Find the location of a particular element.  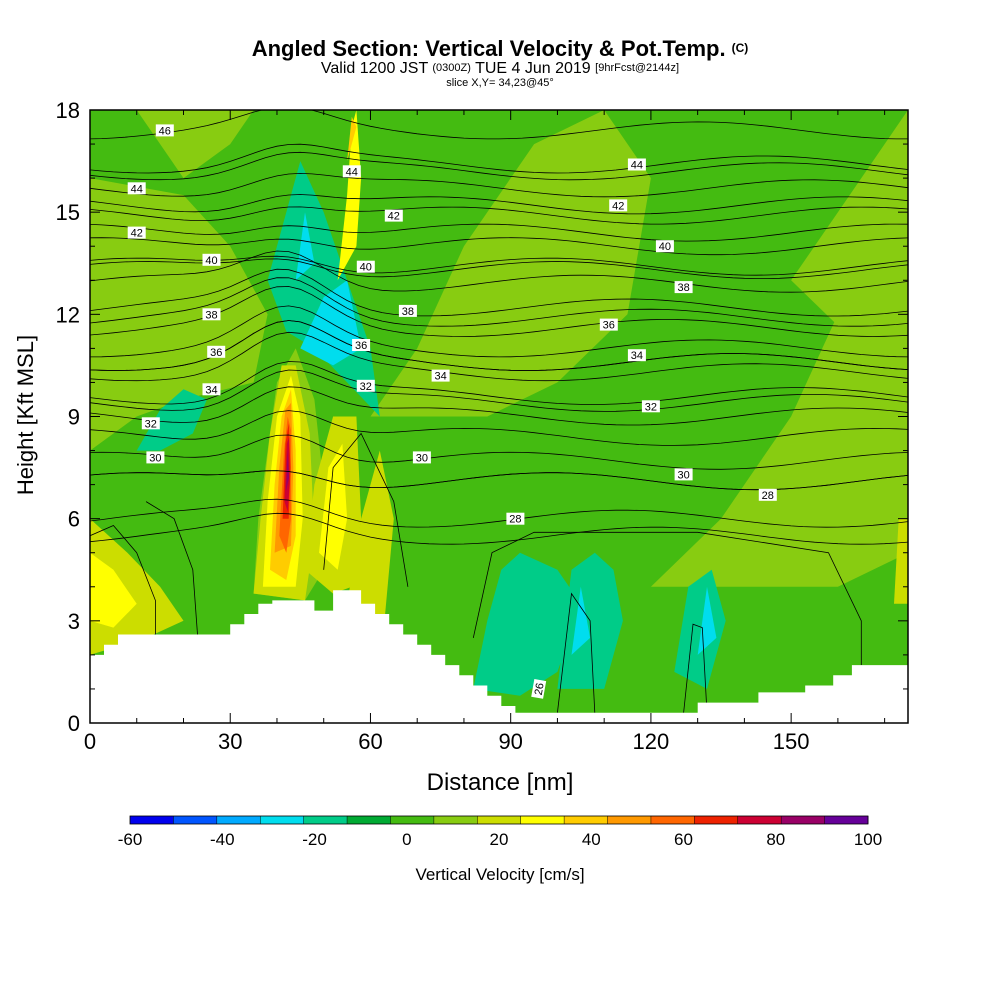

utc-time: (0300Z) is located at coordinates (451, 68).